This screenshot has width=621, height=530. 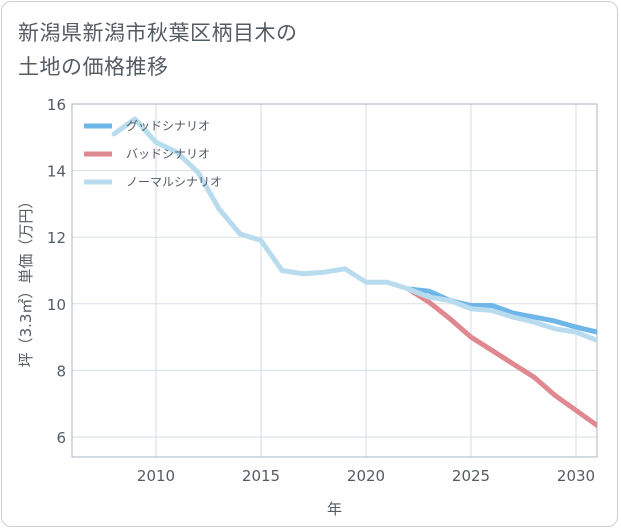 I want to click on chart-title-line-2: 土地の価格推移, so click(x=93, y=67).